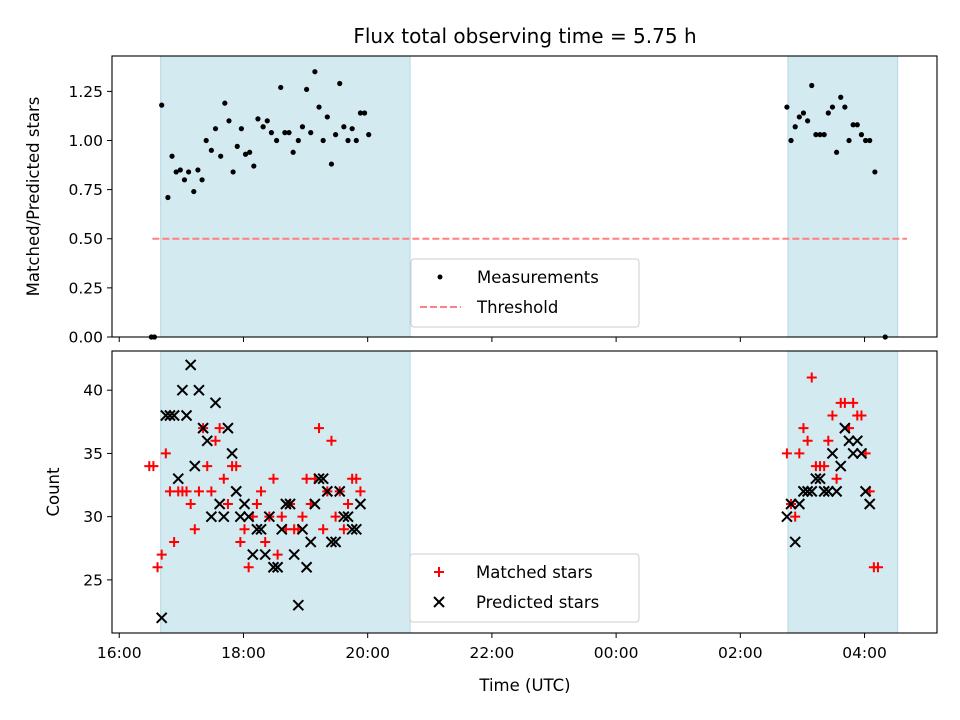 The image size is (960, 720). Describe the element at coordinates (440, 277) in the screenshot. I see `legend-dot-marker` at that location.